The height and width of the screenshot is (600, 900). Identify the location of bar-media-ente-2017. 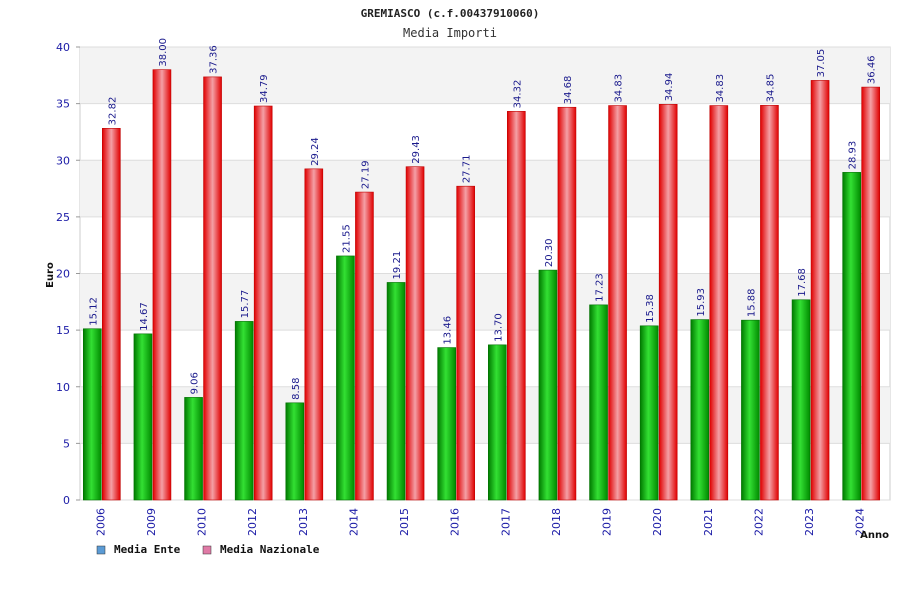
(497, 422).